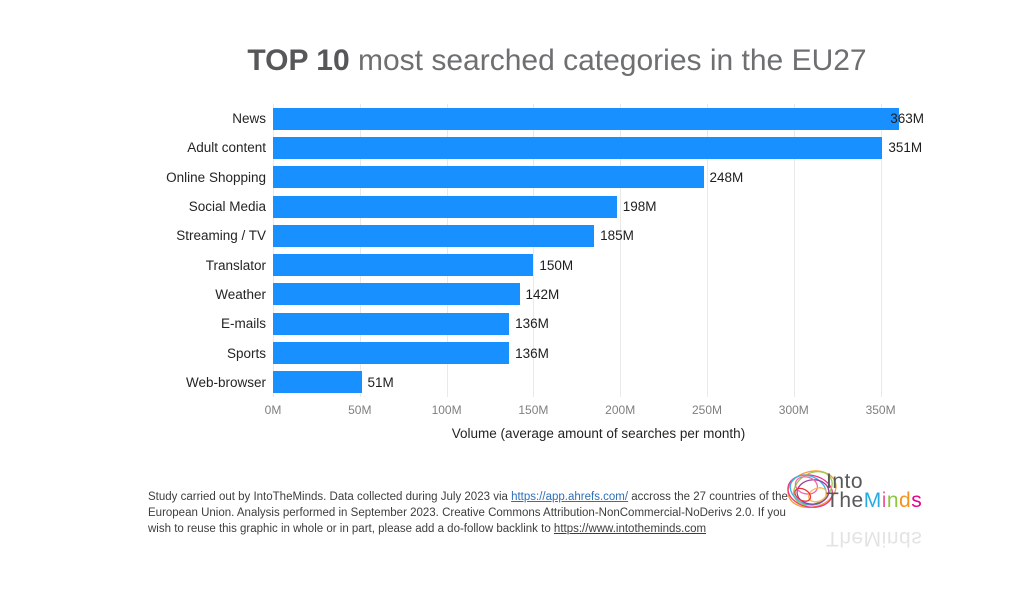  What do you see at coordinates (874, 538) in the screenshot?
I see `logo-reflection: TheMinds` at bounding box center [874, 538].